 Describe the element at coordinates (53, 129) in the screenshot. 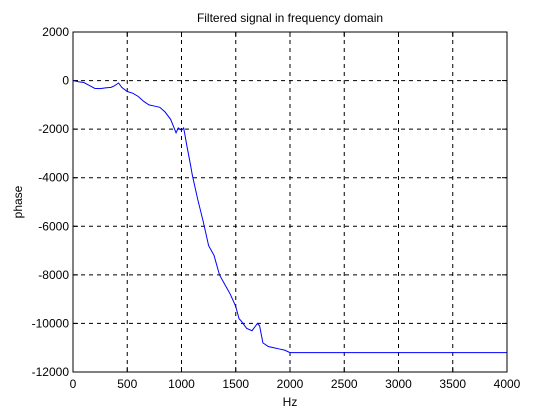

I see `y-tick-label: -2000` at that location.